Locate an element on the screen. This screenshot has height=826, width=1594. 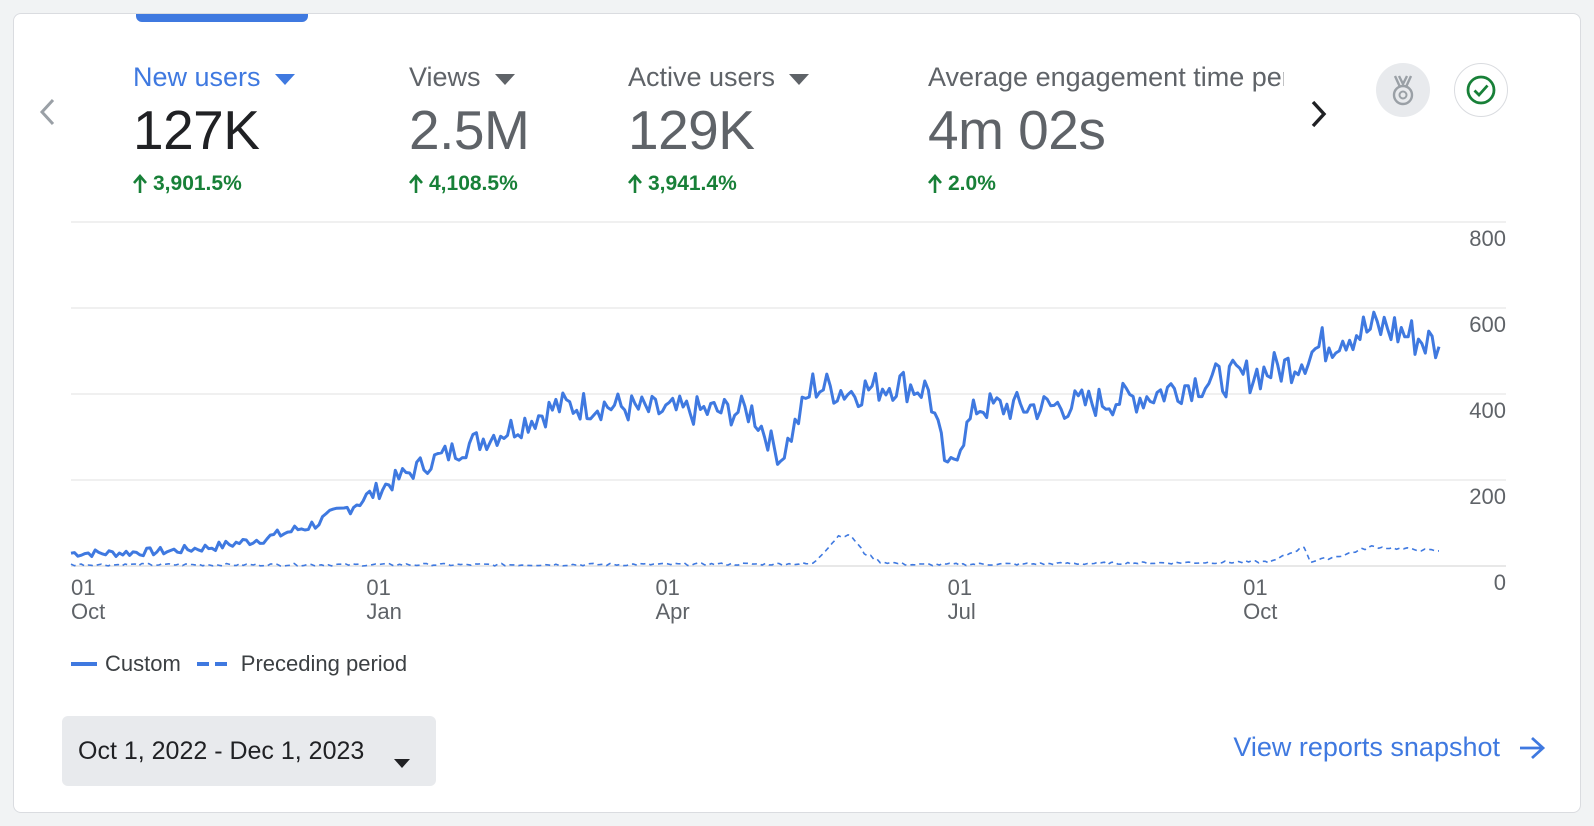
next-metrics-button is located at coordinates (1318, 114).